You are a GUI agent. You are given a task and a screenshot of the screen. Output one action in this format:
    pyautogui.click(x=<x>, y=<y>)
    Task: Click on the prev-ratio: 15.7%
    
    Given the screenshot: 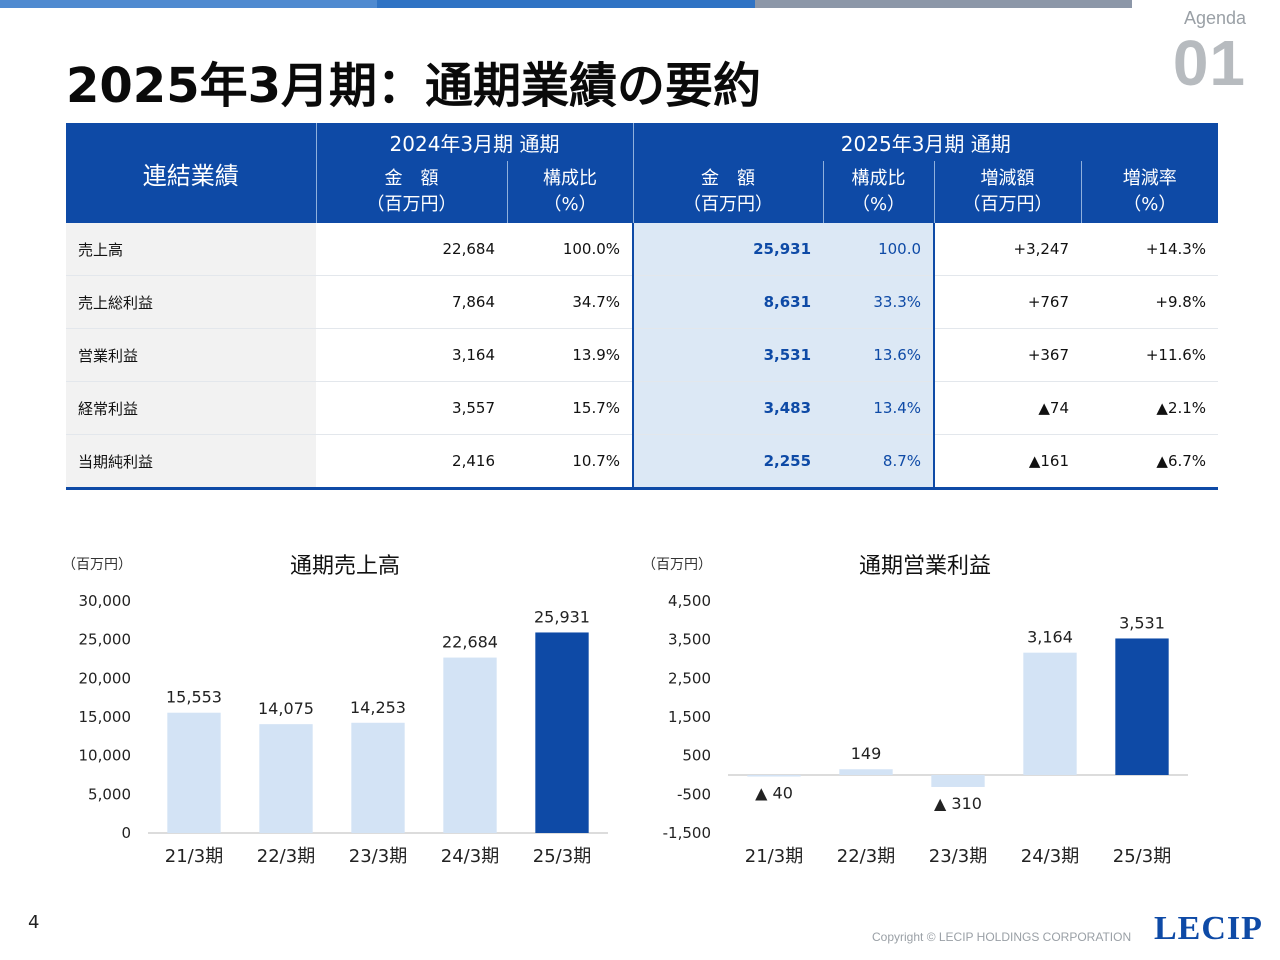 What is the action you would take?
    pyautogui.click(x=570, y=408)
    